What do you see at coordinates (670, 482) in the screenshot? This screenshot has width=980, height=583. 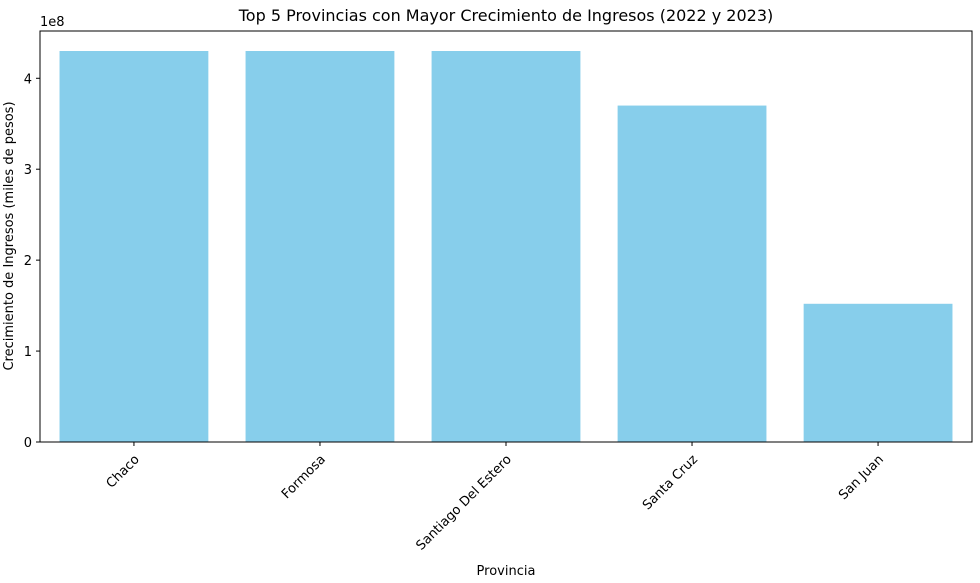 I see `x-tick-label: Santa Cruz` at bounding box center [670, 482].